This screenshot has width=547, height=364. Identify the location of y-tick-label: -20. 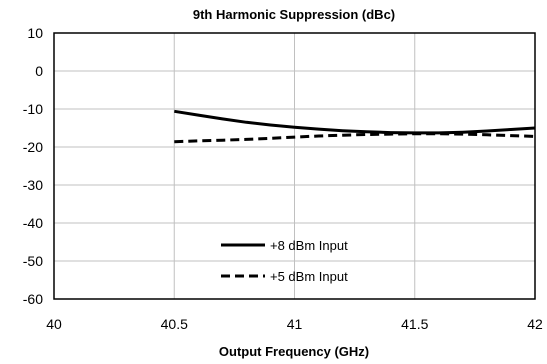
(33, 147).